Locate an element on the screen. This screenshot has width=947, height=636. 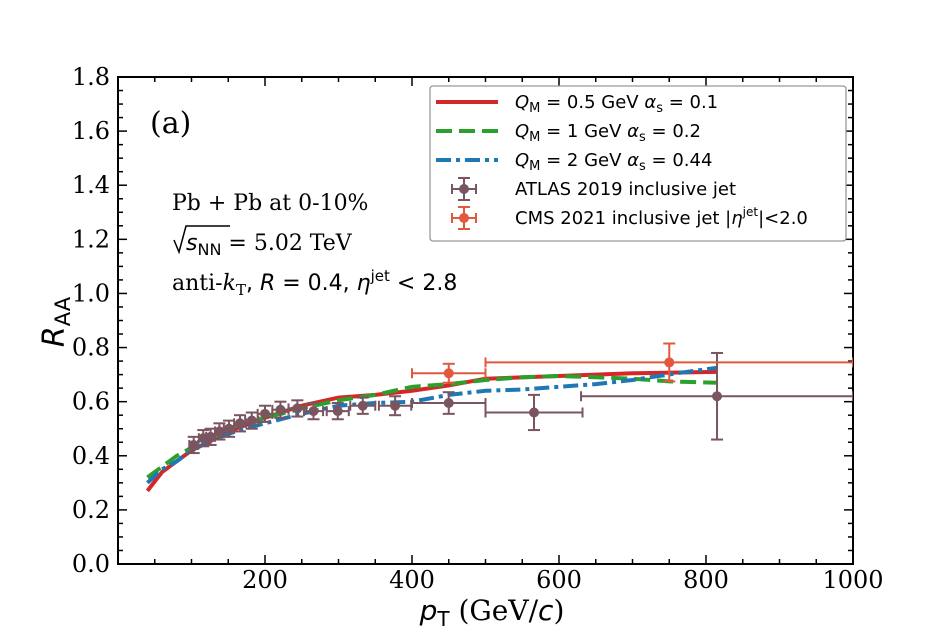
legend-item: CMS 2021 inclusive jet |ηjet|<2.0 is located at coordinates (629, 217).